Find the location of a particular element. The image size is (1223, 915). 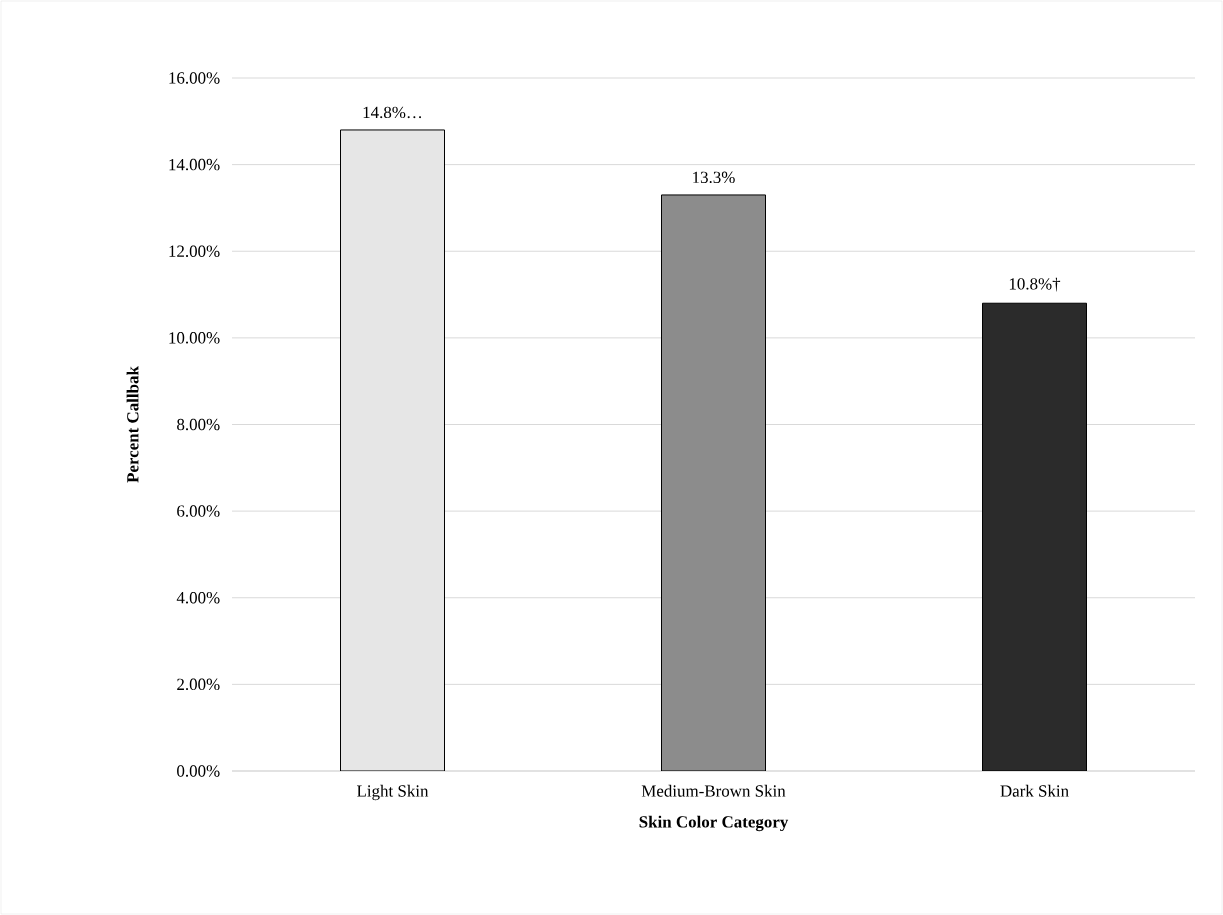

data-label: 13.3% is located at coordinates (714, 177).